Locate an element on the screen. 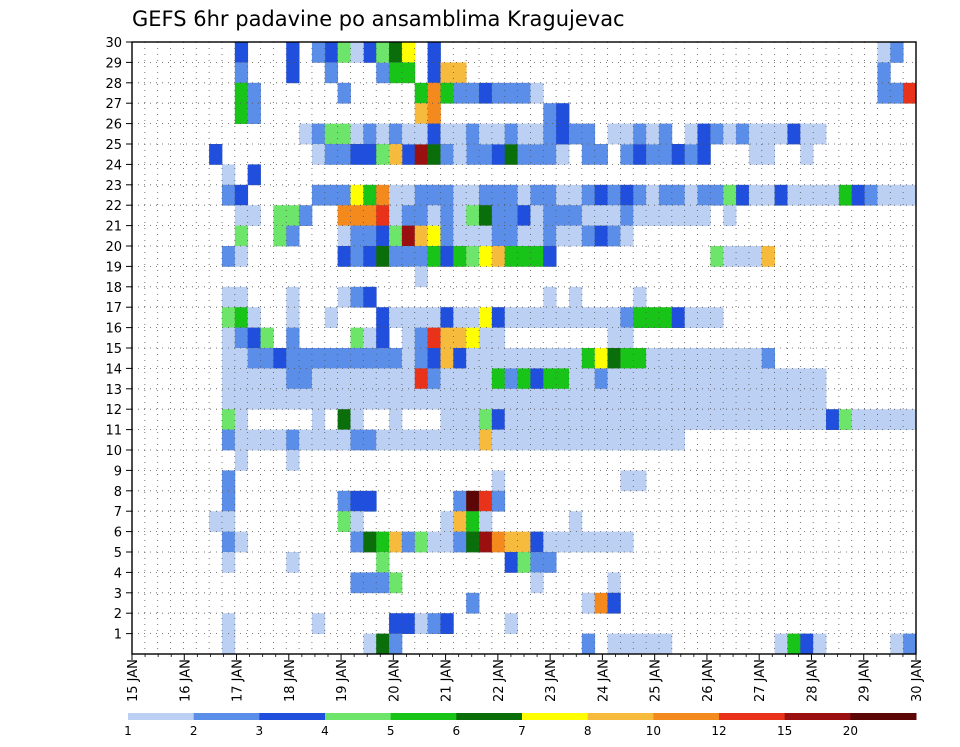 This screenshot has height=747, width=960. y-tick-label: 8 is located at coordinates (118, 492).